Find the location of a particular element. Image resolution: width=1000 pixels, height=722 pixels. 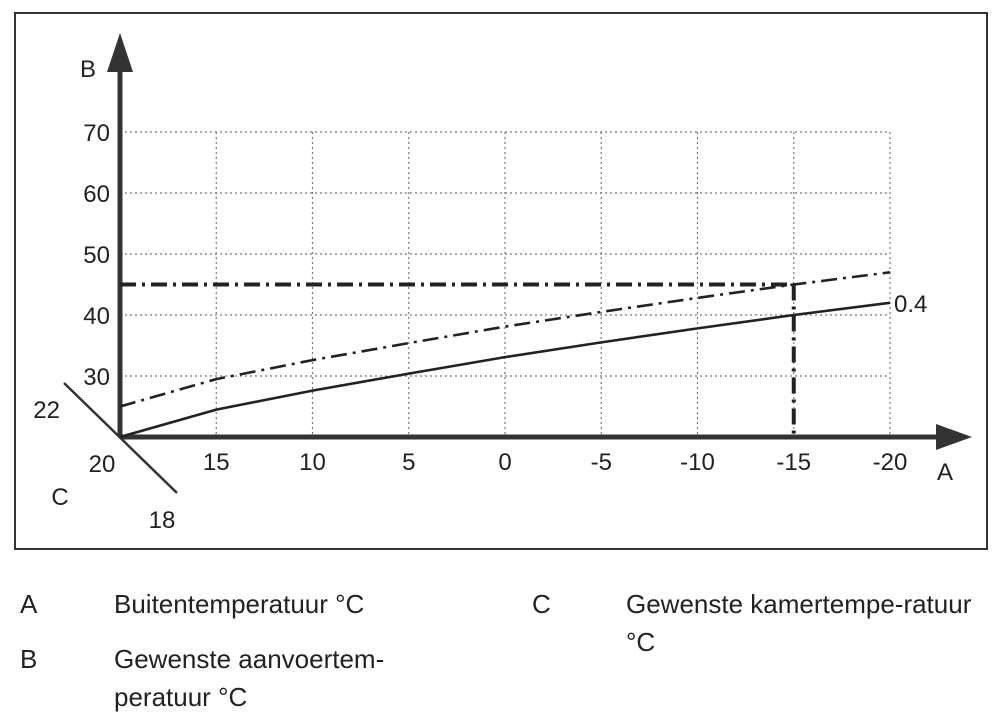

dash-dot-curve is located at coordinates (505, 339).